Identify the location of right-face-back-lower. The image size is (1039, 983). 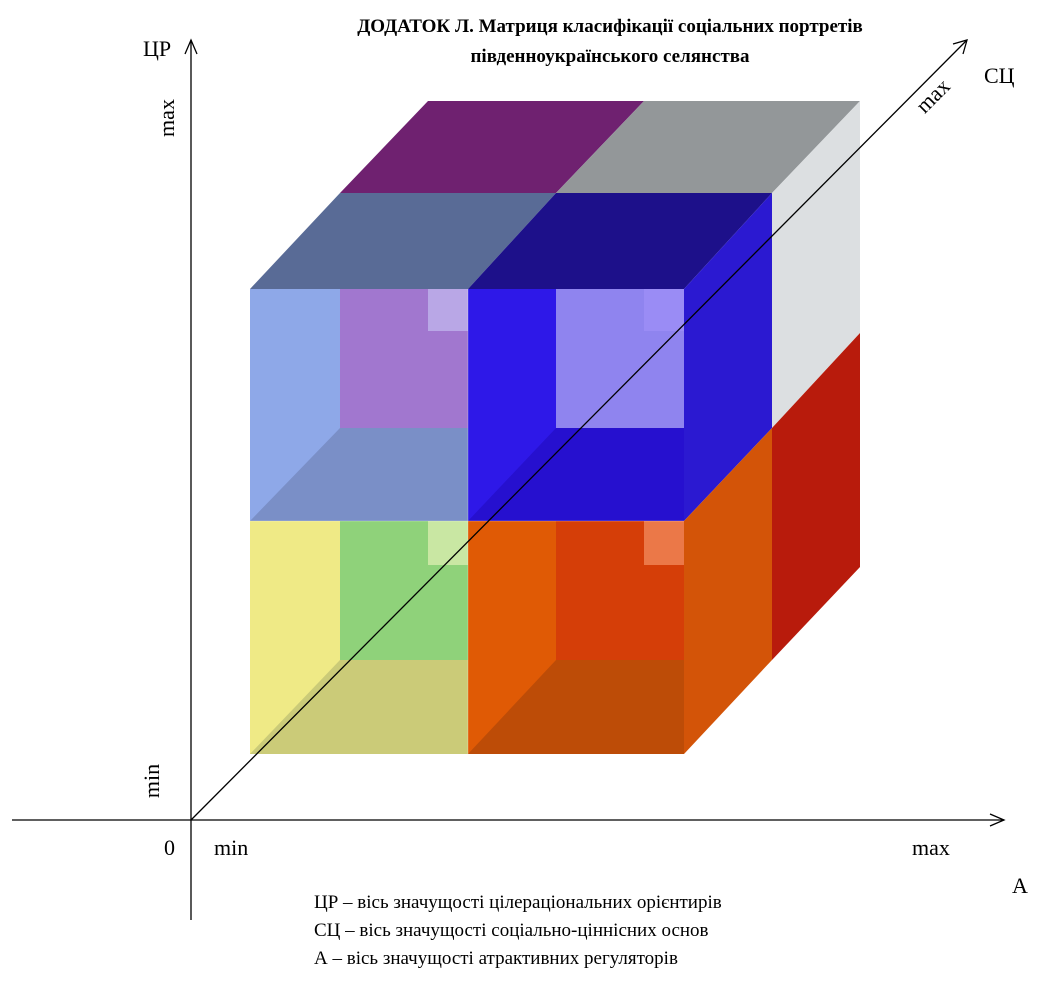
(816, 496).